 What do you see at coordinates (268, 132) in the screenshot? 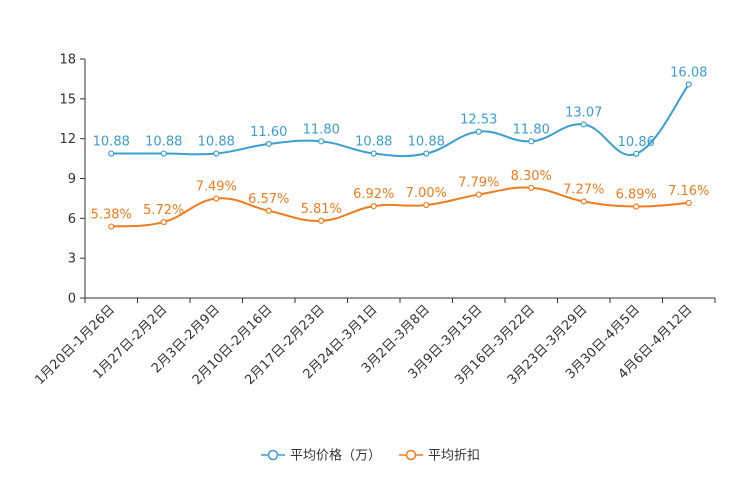
I see `data-label: 11.60` at bounding box center [268, 132].